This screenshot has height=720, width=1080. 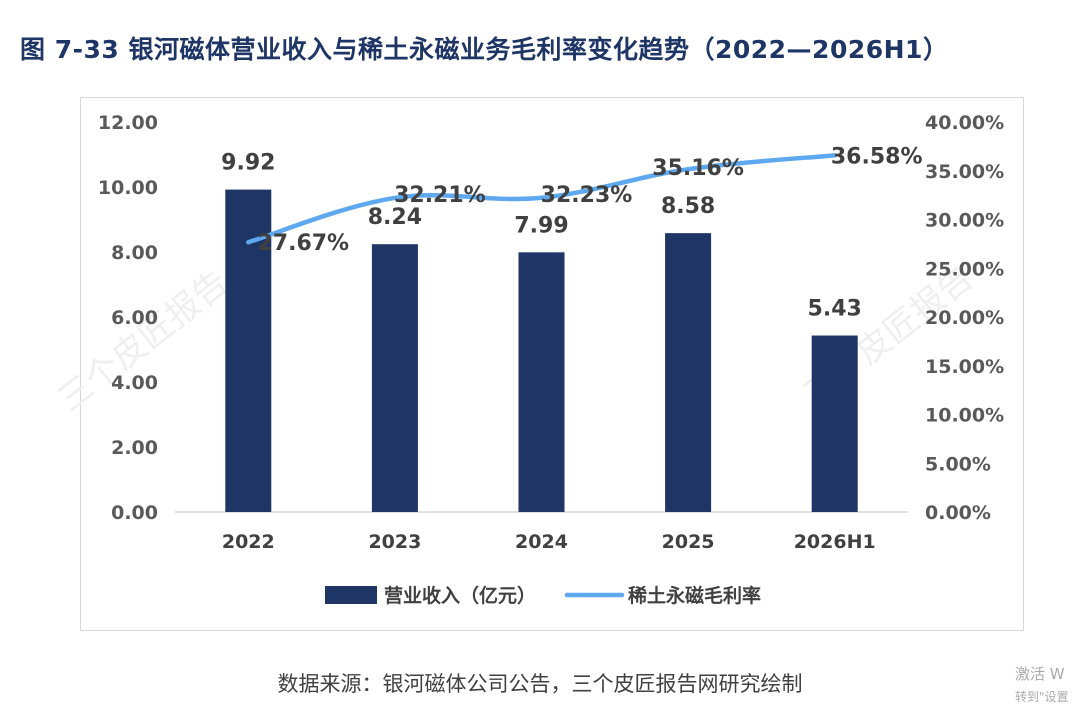 I want to click on right-axis-tick: 35.00%, so click(x=964, y=172).